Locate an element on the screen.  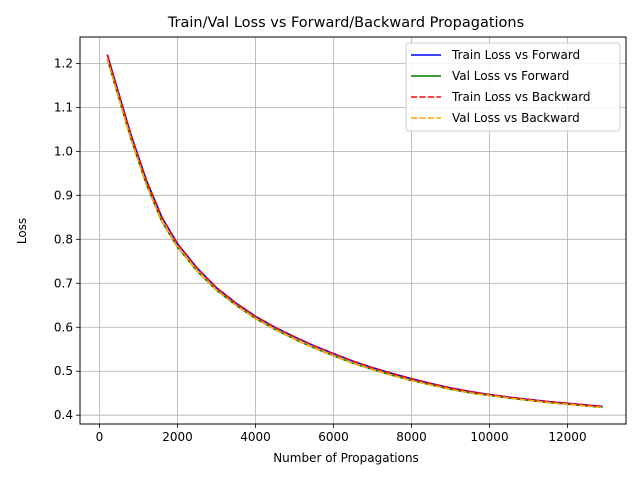
legend-label-1: Val Loss vs Forward is located at coordinates (510, 76).